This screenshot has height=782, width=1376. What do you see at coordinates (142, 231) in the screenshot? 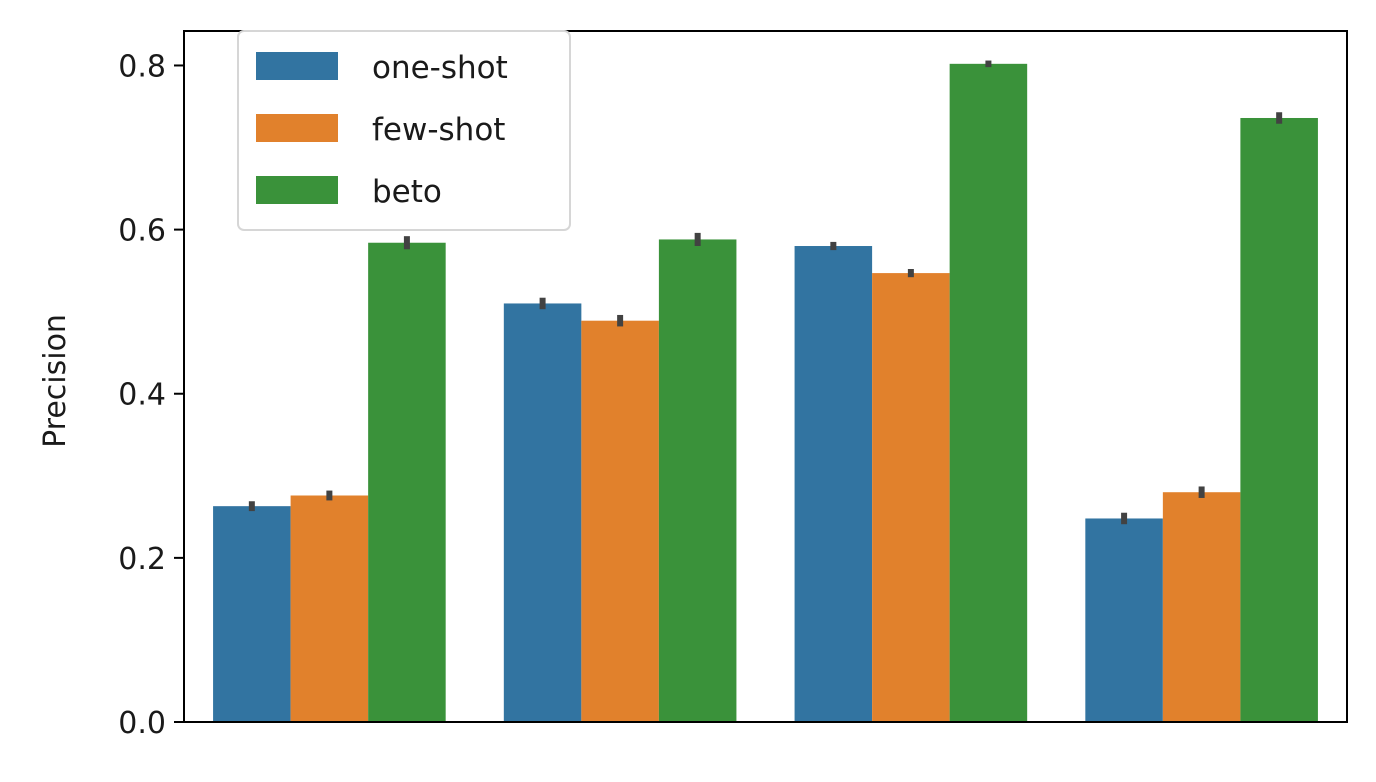
I see `y-tick-label-3: 0.6` at bounding box center [142, 231].